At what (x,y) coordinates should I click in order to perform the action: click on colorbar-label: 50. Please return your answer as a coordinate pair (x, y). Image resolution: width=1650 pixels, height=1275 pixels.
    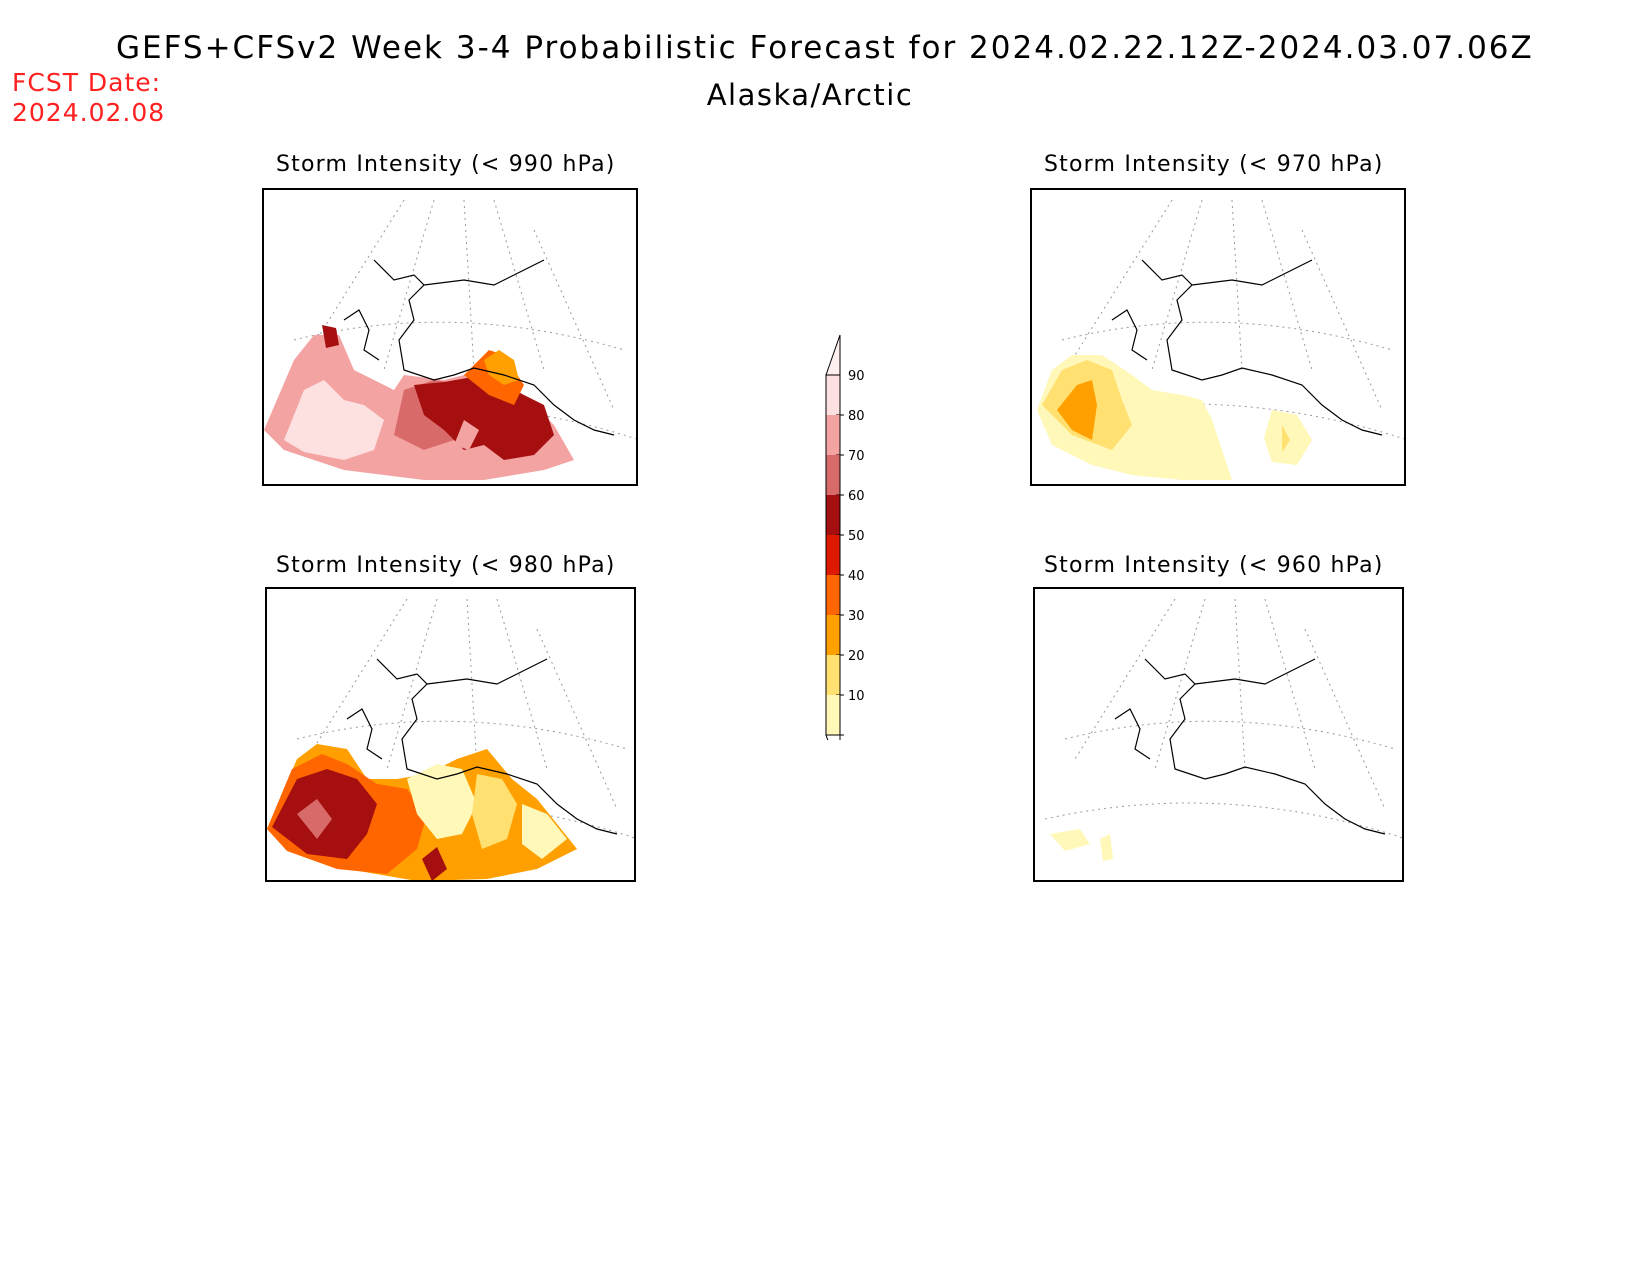
    Looking at the image, I should click on (856, 536).